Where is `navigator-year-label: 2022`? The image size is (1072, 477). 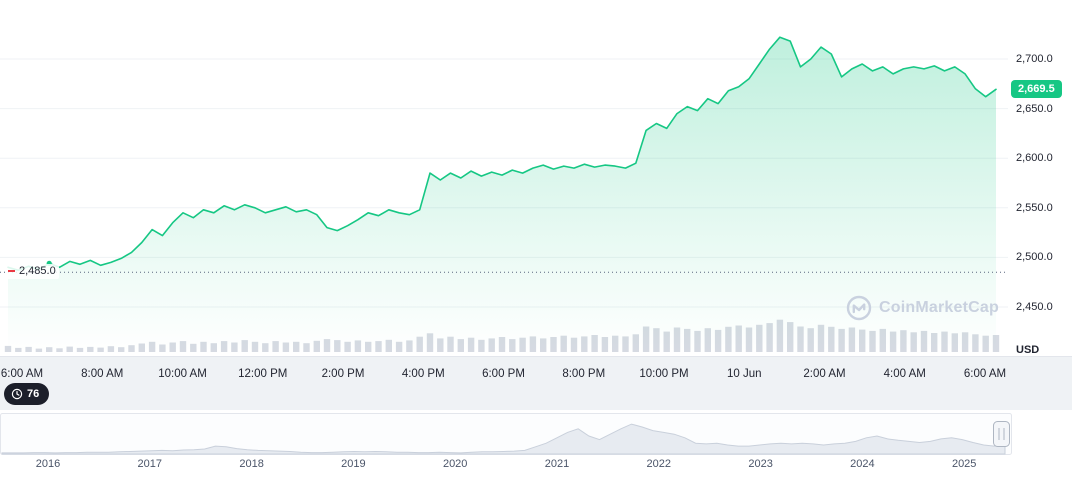
navigator-year-label: 2022 is located at coordinates (659, 464).